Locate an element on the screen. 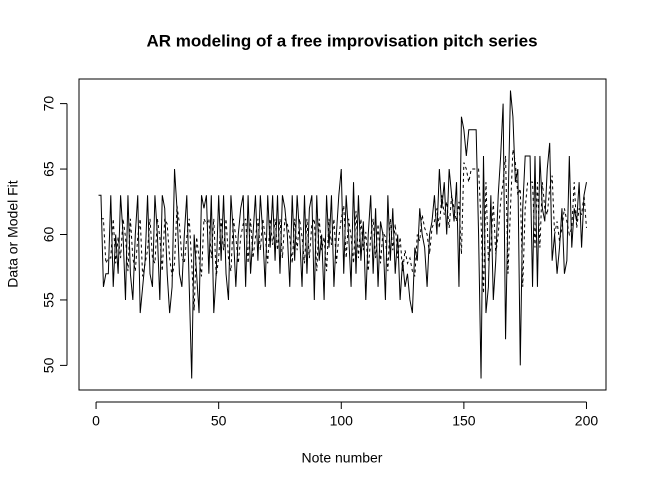 The width and height of the screenshot is (647, 488). x-tick-label: 0 is located at coordinates (96, 421).